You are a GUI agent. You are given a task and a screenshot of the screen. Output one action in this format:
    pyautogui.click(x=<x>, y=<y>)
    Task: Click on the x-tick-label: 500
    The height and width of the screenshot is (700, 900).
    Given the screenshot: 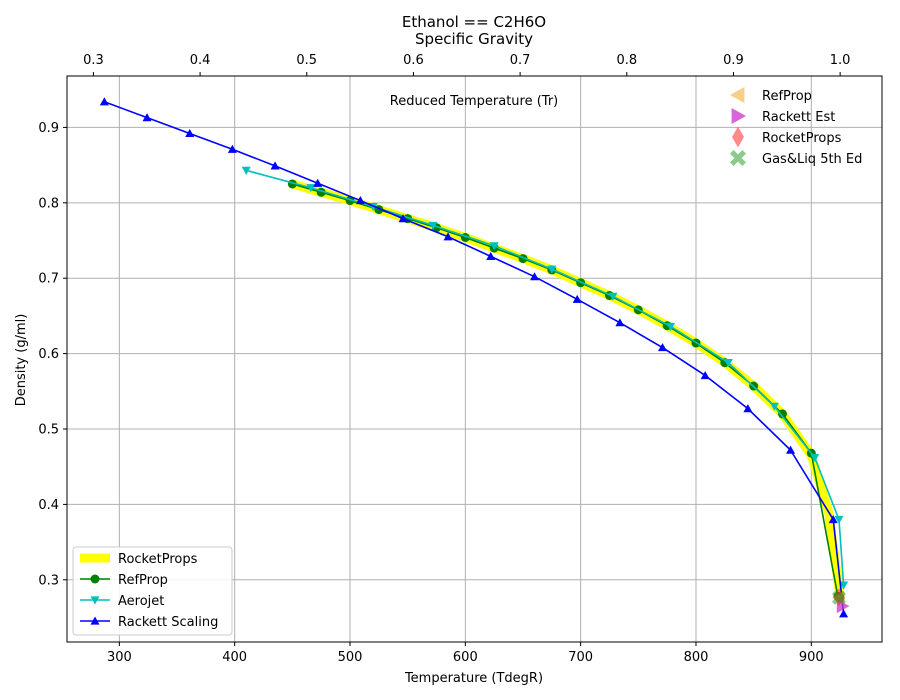 What is the action you would take?
    pyautogui.click(x=350, y=657)
    